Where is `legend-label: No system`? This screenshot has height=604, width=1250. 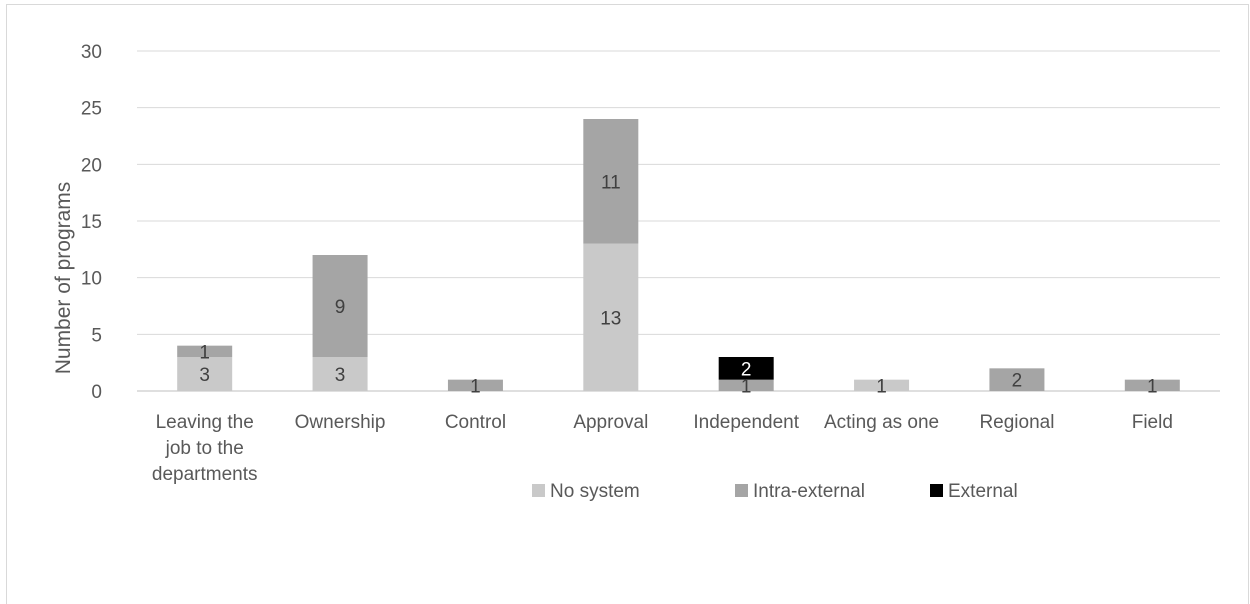
legend-label: No system is located at coordinates (595, 491).